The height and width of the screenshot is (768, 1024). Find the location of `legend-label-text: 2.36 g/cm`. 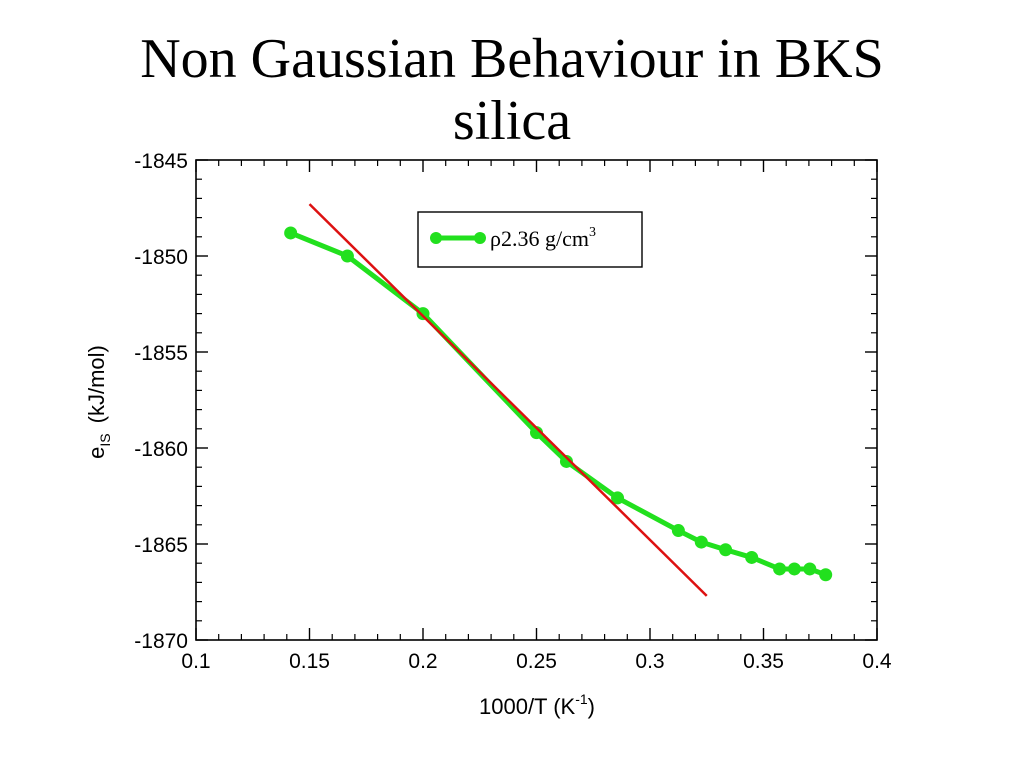

legend-label-text: 2.36 g/cm is located at coordinates (545, 238).